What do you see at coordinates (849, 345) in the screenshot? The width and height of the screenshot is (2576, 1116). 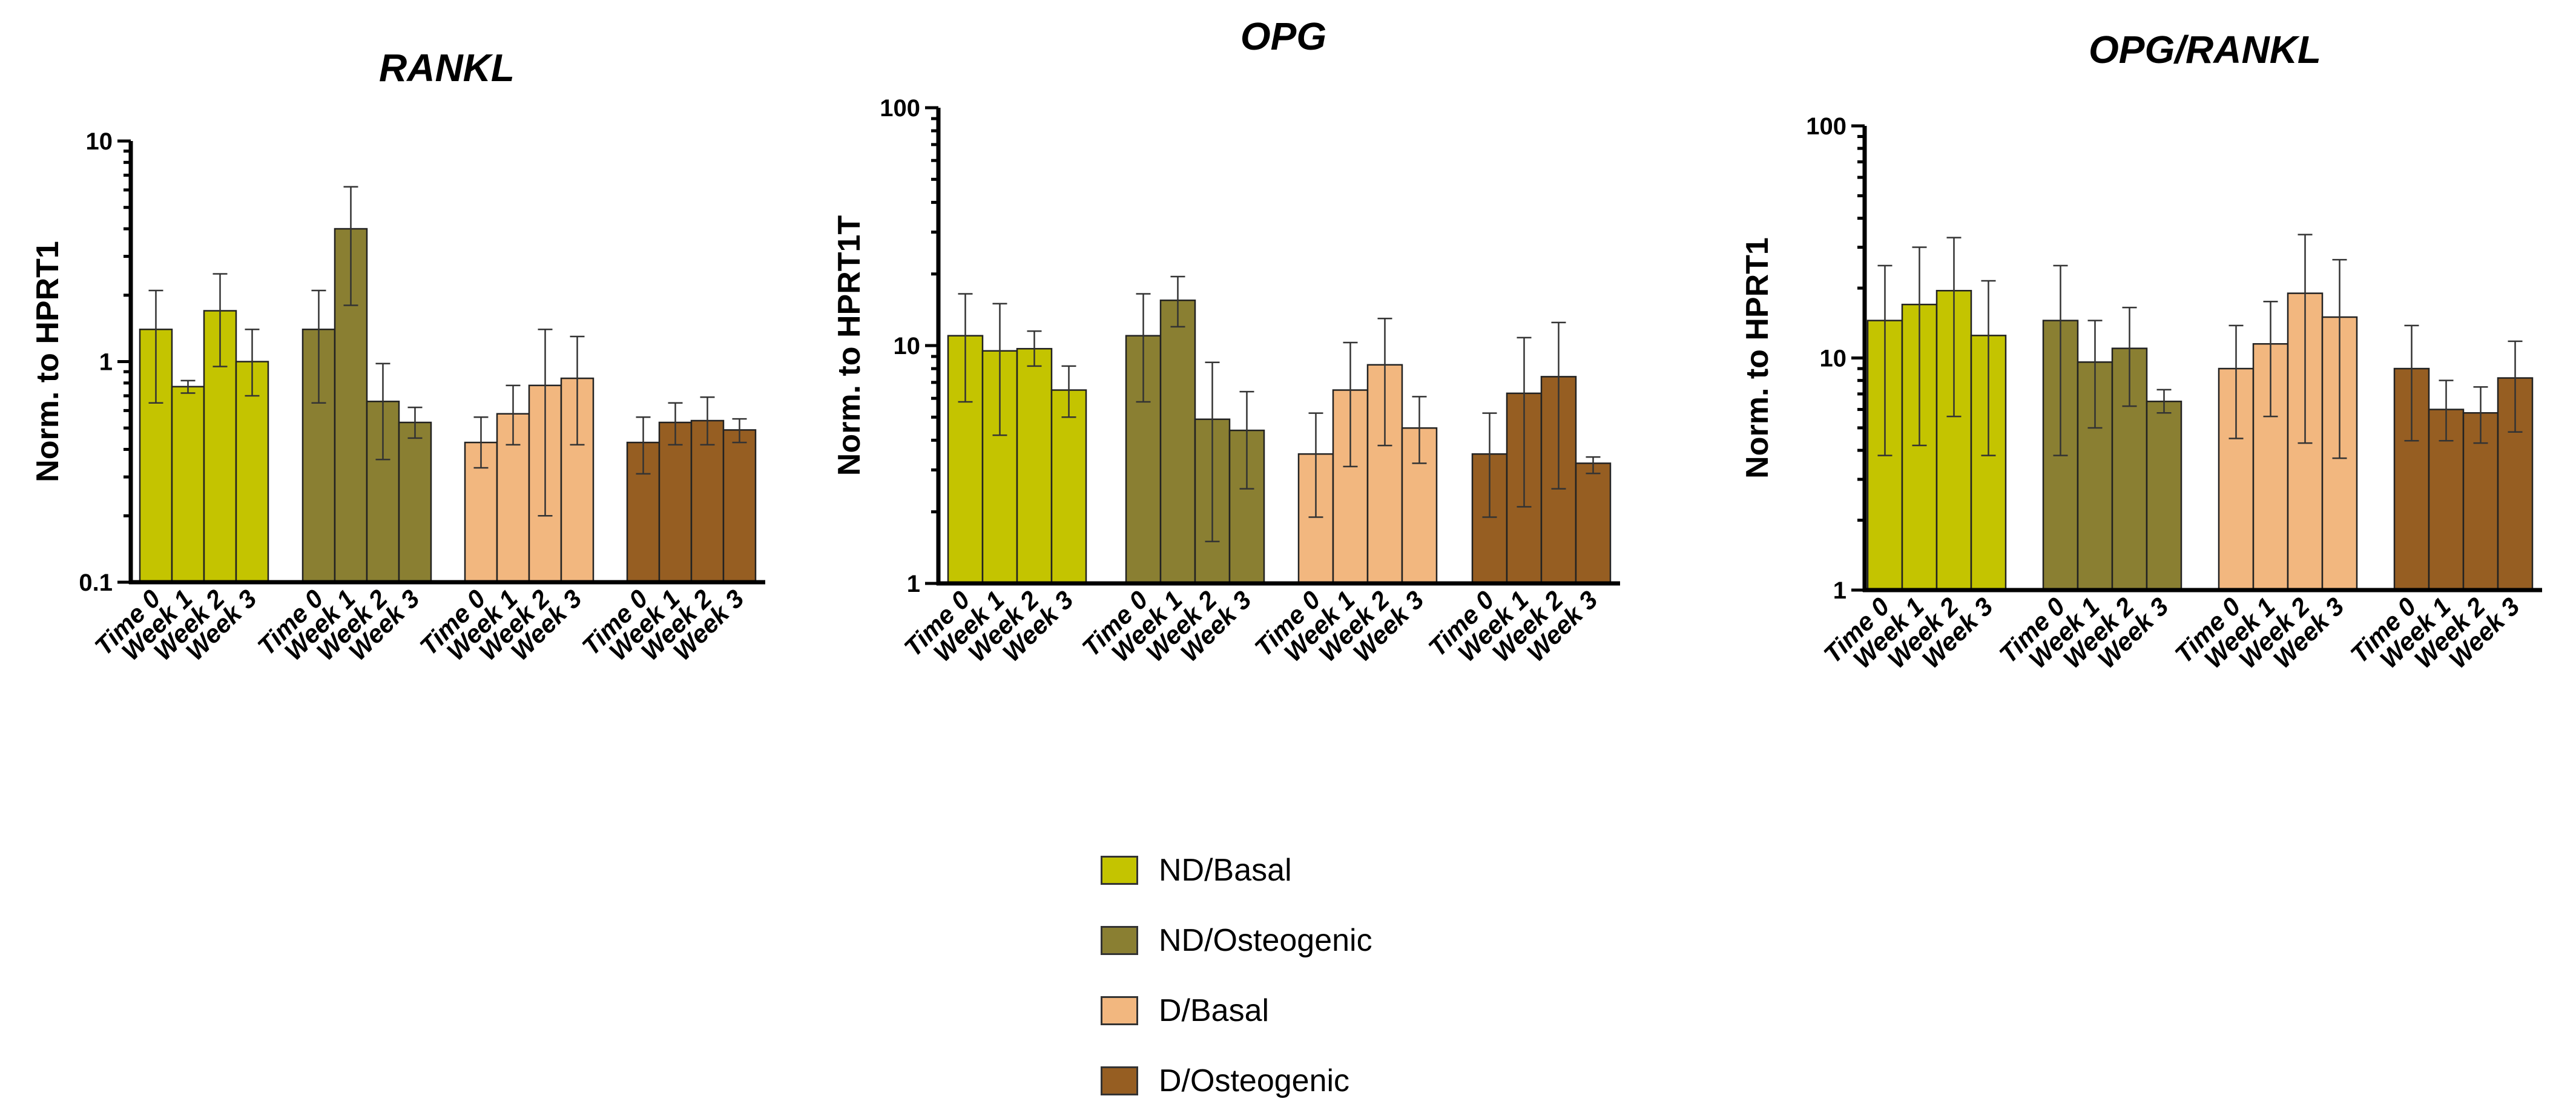 I see `y-axis-label: Norm. to HPRT1T` at bounding box center [849, 345].